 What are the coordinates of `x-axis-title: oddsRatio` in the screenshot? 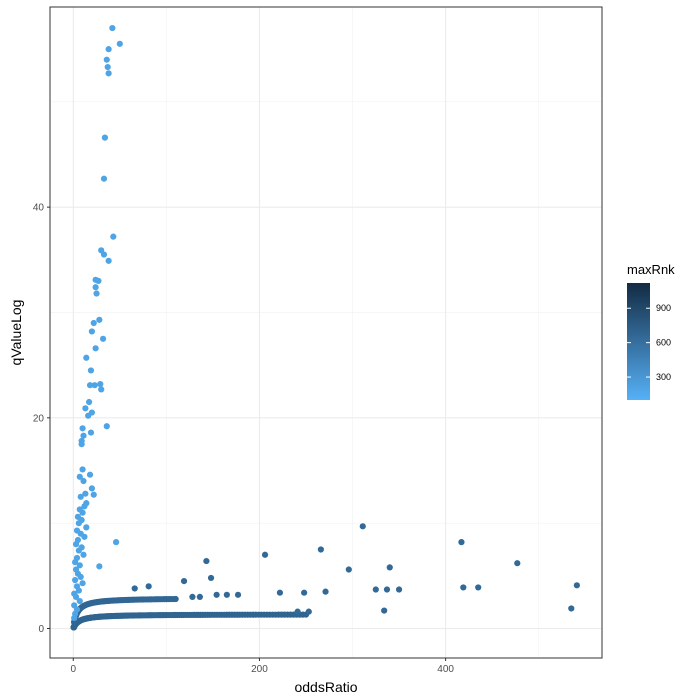 It's located at (325, 687).